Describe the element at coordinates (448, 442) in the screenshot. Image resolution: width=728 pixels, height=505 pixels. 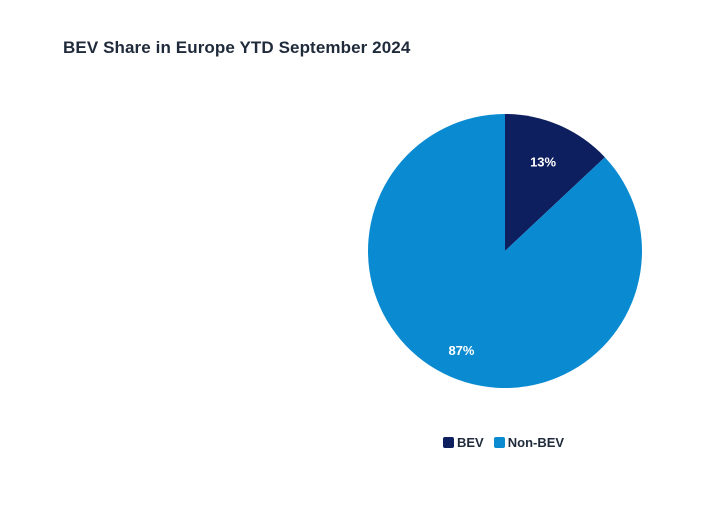
I see `legend-swatch-bev` at that location.